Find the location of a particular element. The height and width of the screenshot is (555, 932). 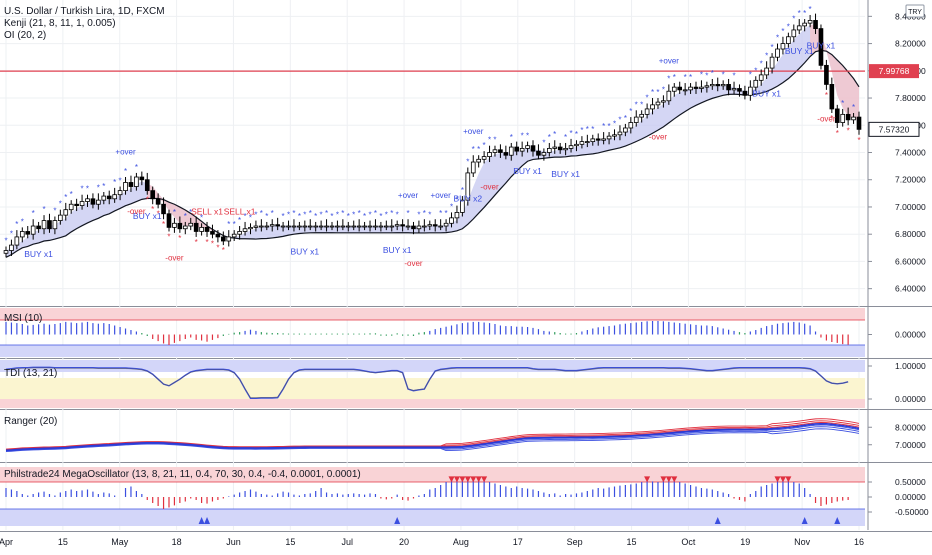

msi-overbought-zone is located at coordinates (432, 314).